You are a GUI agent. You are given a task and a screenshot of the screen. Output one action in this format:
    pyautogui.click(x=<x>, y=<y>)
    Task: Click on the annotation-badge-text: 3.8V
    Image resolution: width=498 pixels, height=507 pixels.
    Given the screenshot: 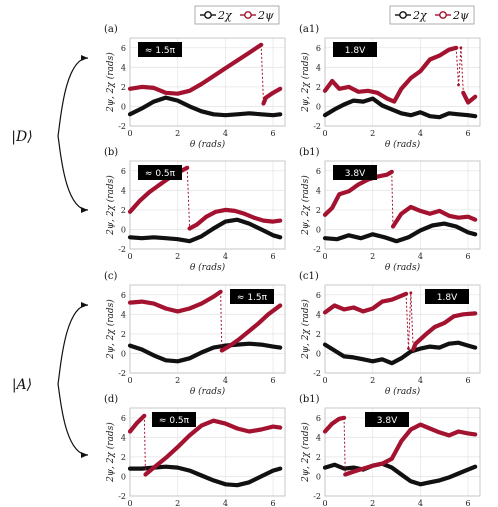 What is the action you would take?
    pyautogui.click(x=387, y=421)
    